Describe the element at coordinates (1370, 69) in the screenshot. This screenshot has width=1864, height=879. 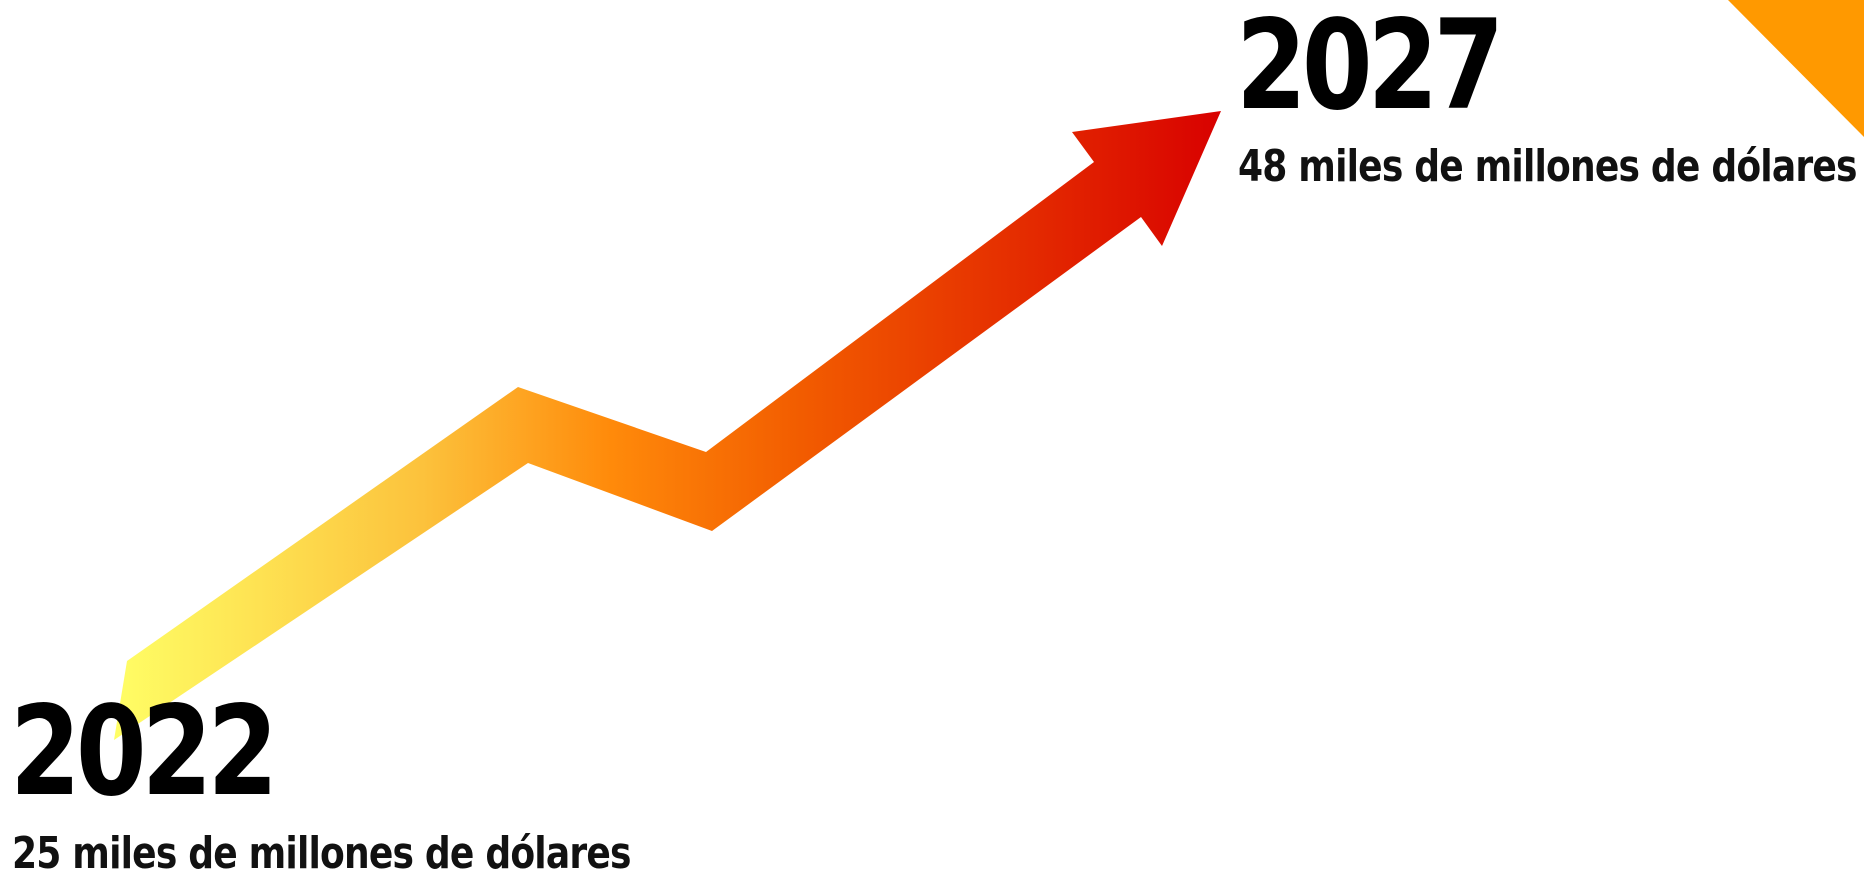
I see `end-year-label: 2027` at that location.